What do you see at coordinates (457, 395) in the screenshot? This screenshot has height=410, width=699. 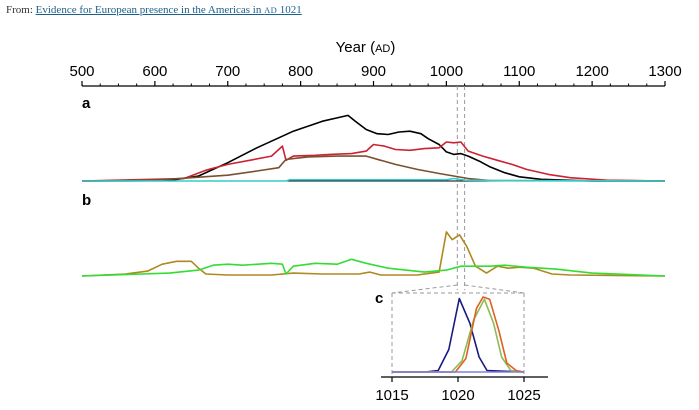 I see `panel-c-tick-label: 1020` at bounding box center [457, 395].